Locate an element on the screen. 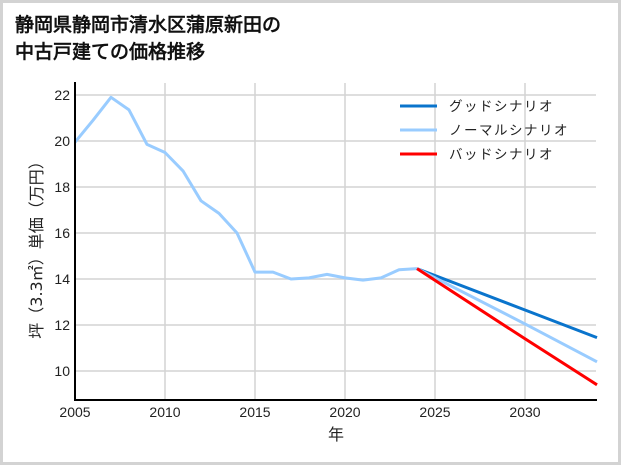 The width and height of the screenshot is (621, 465). x-tick-label: 2030 is located at coordinates (524, 412).